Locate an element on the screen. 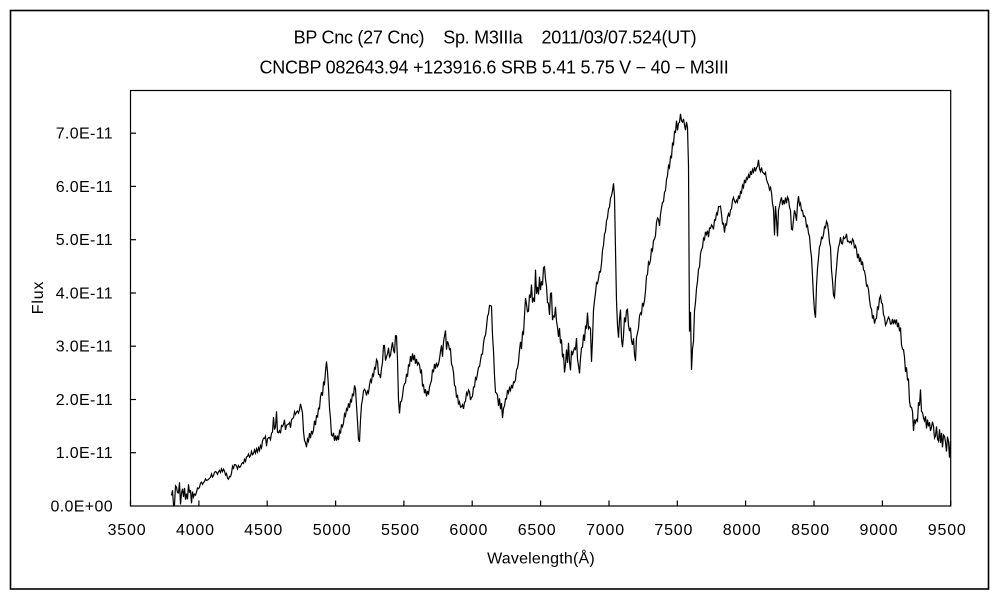 This screenshot has height=600, width=1000. svg-text: 8500 is located at coordinates (810, 530).